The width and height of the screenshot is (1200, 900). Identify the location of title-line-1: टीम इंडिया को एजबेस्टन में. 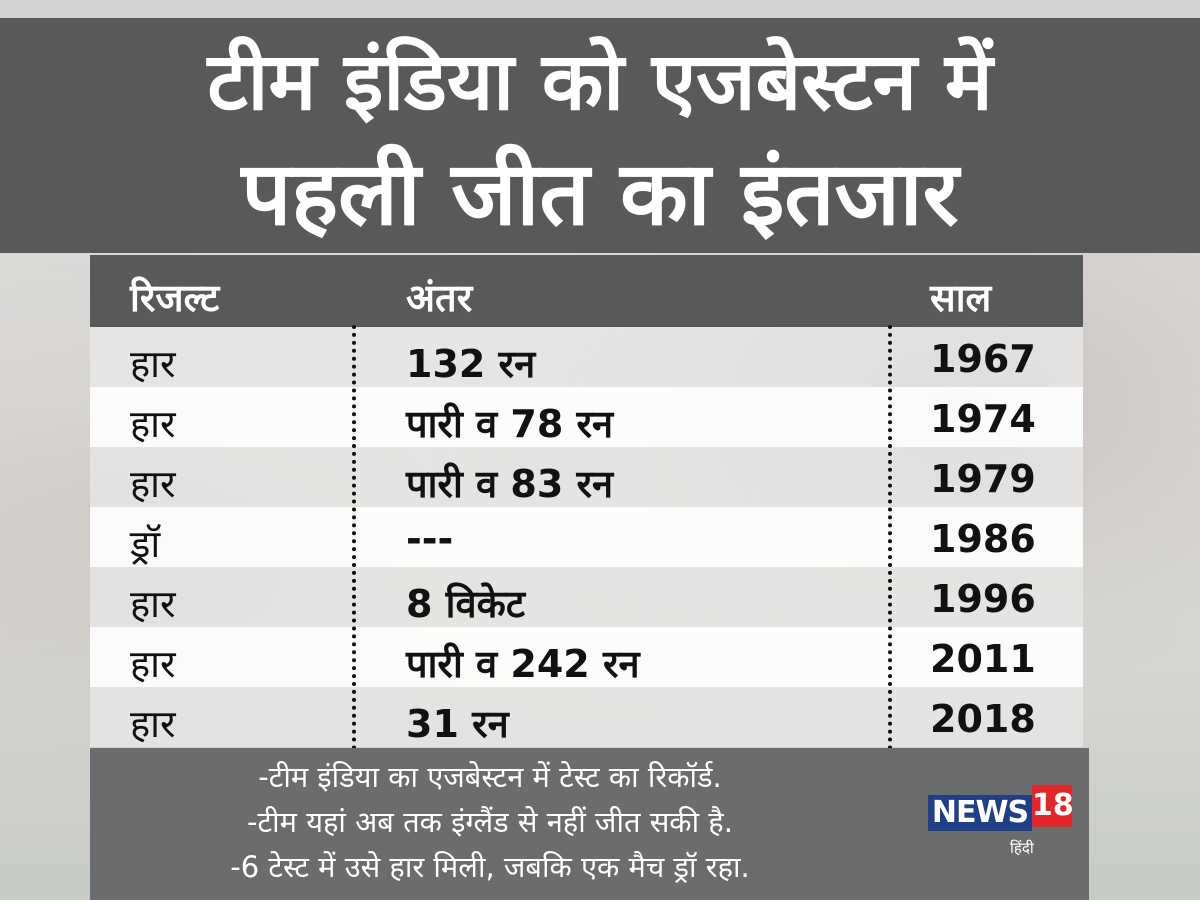
(600, 81).